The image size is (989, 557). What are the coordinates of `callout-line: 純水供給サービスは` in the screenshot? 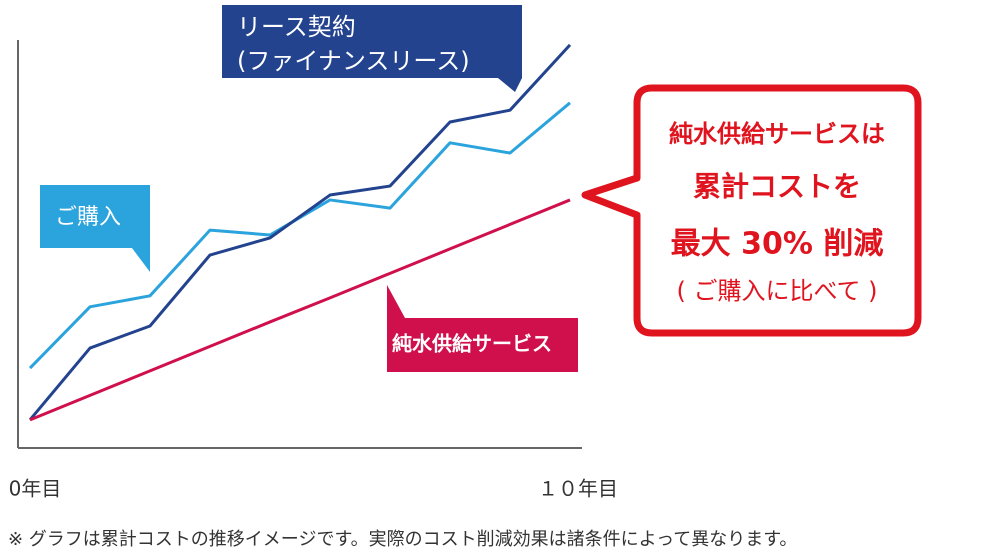 It's located at (777, 134).